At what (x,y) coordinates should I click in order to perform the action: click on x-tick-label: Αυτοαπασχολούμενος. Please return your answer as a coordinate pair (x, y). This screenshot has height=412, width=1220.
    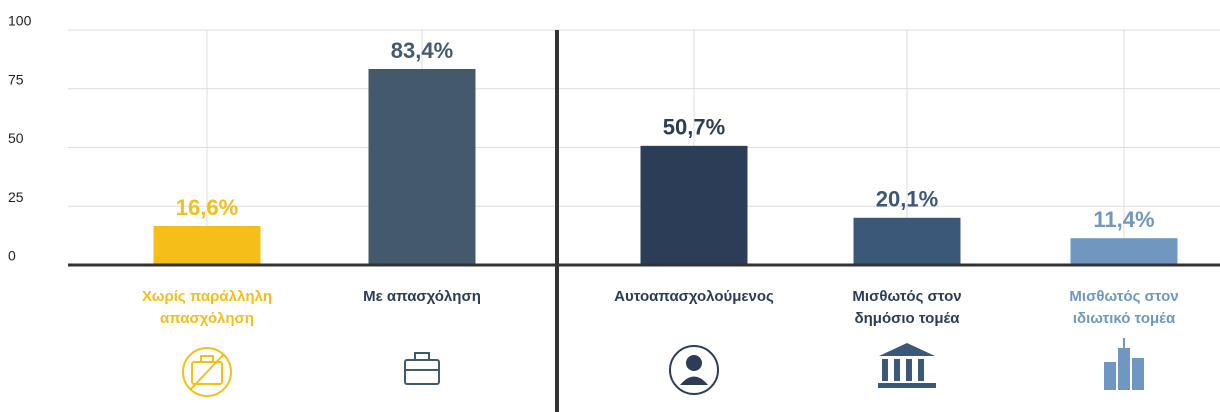
    Looking at the image, I should click on (694, 296).